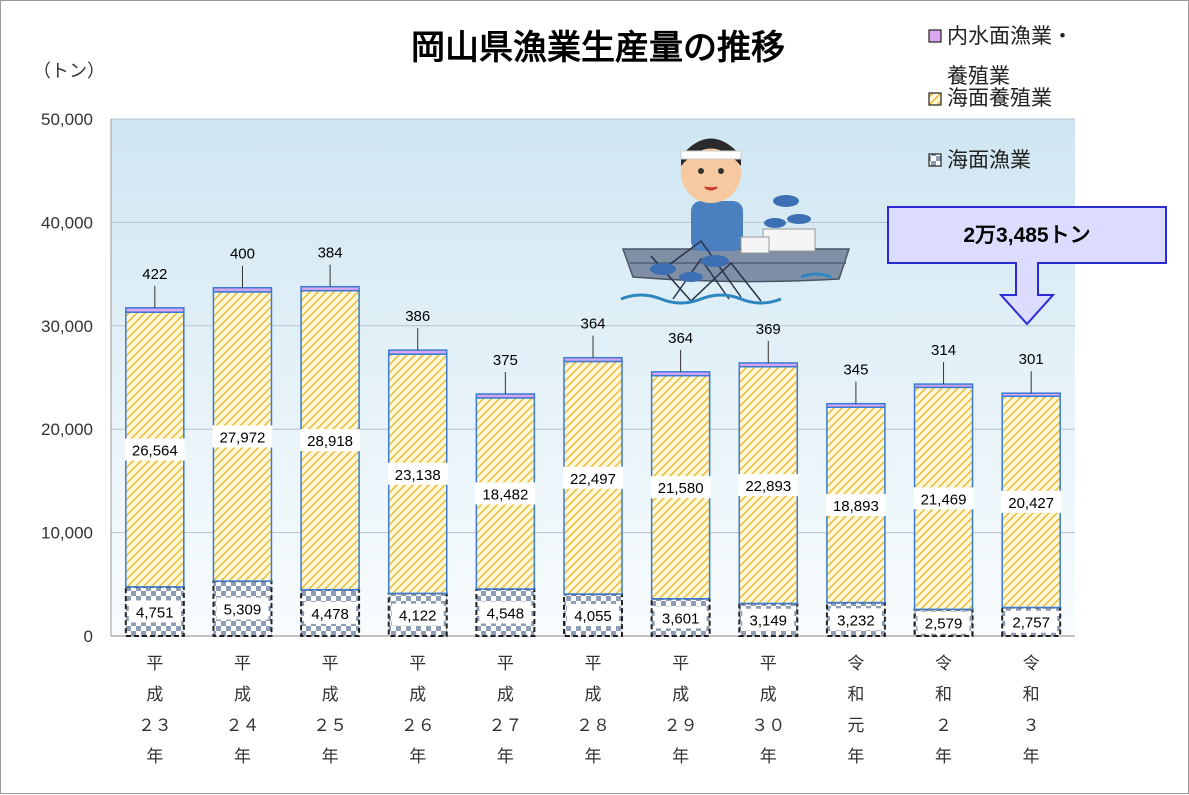  What do you see at coordinates (67, 326) in the screenshot?
I see `y-tick-label: 30,000` at bounding box center [67, 326].